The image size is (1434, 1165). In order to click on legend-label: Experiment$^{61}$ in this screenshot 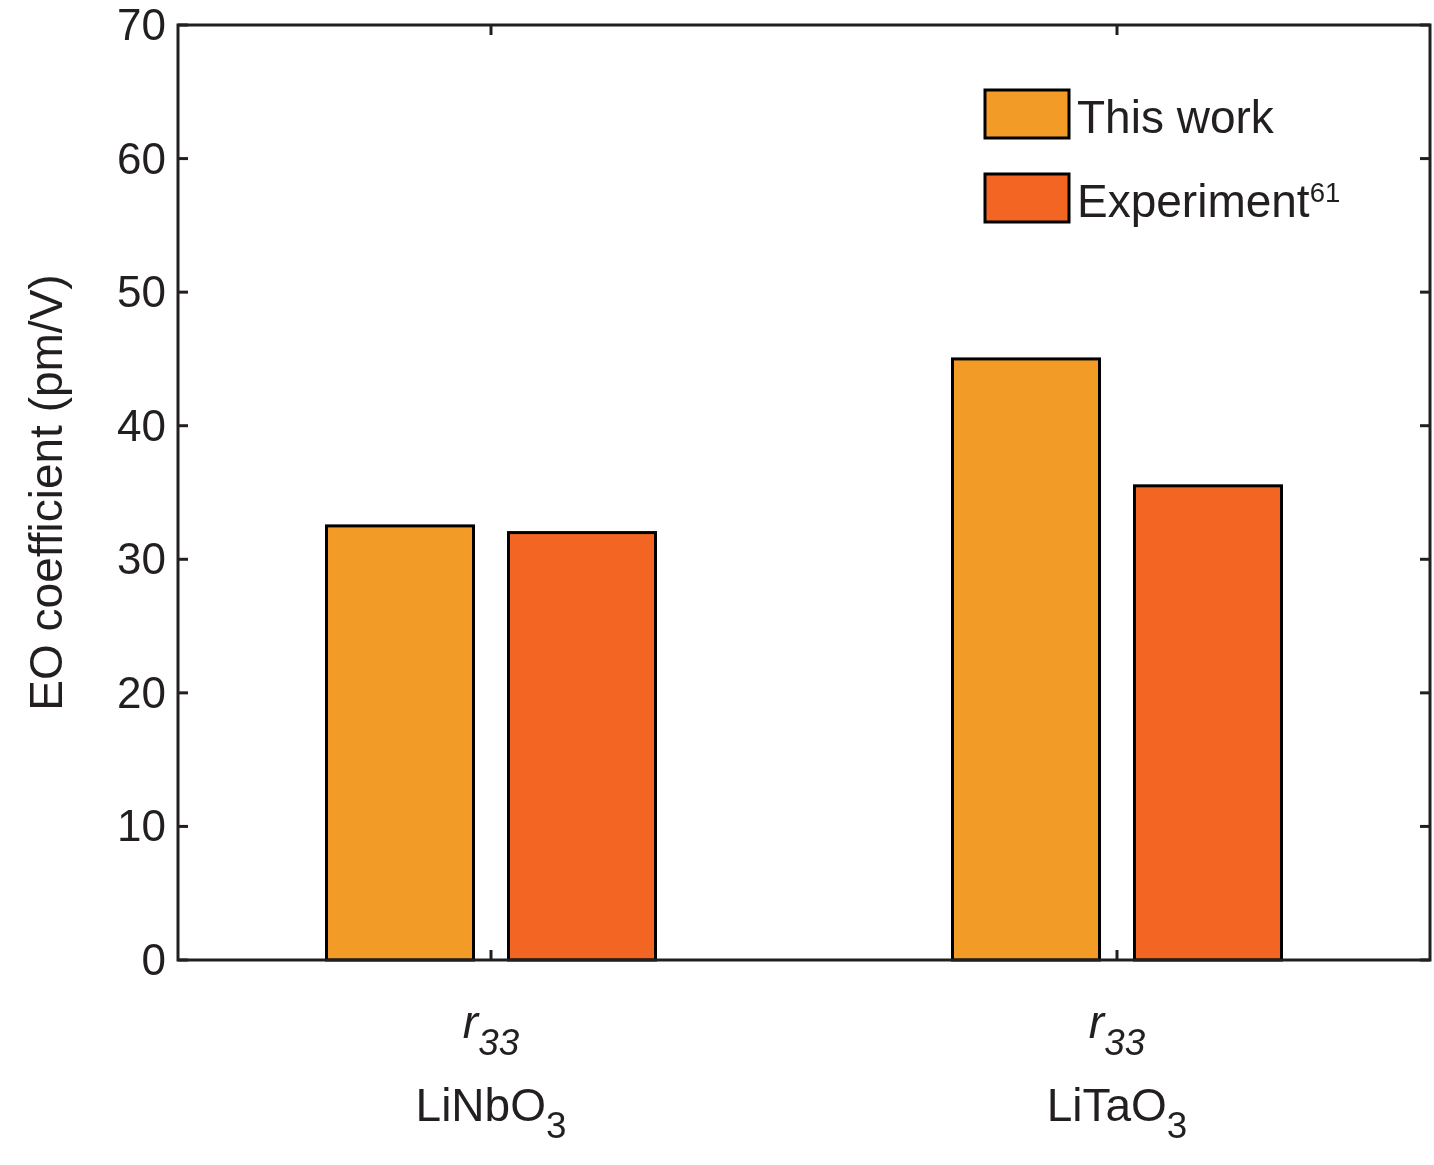, I will do `click(1209, 201)`.